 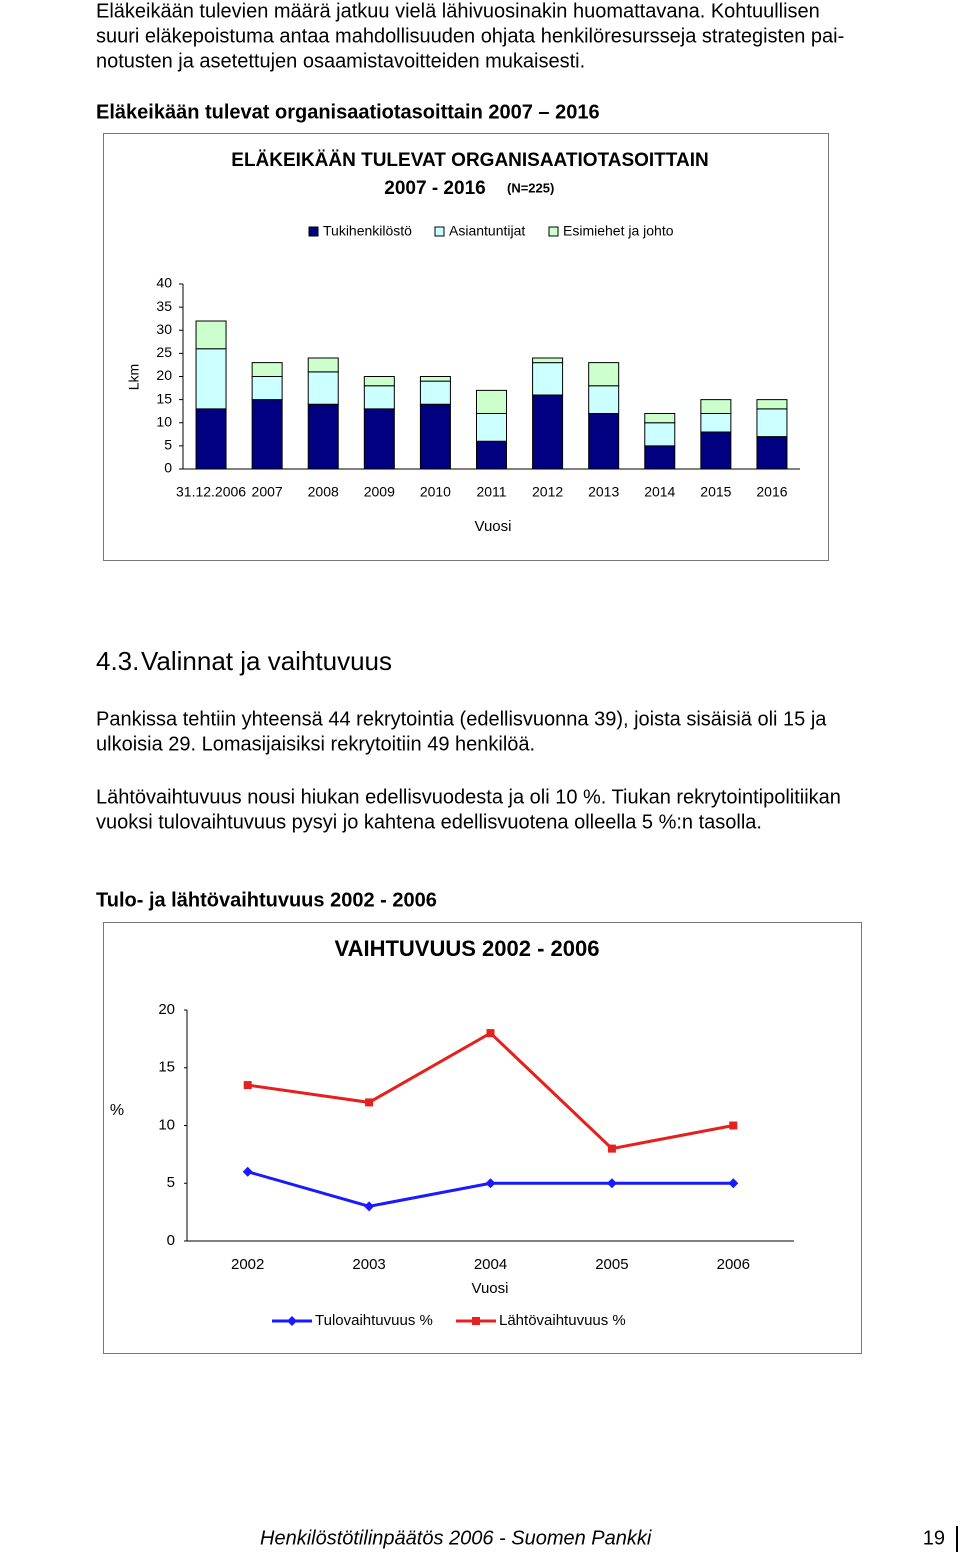 I want to click on x-tick-label: 2012, so click(x=547, y=492).